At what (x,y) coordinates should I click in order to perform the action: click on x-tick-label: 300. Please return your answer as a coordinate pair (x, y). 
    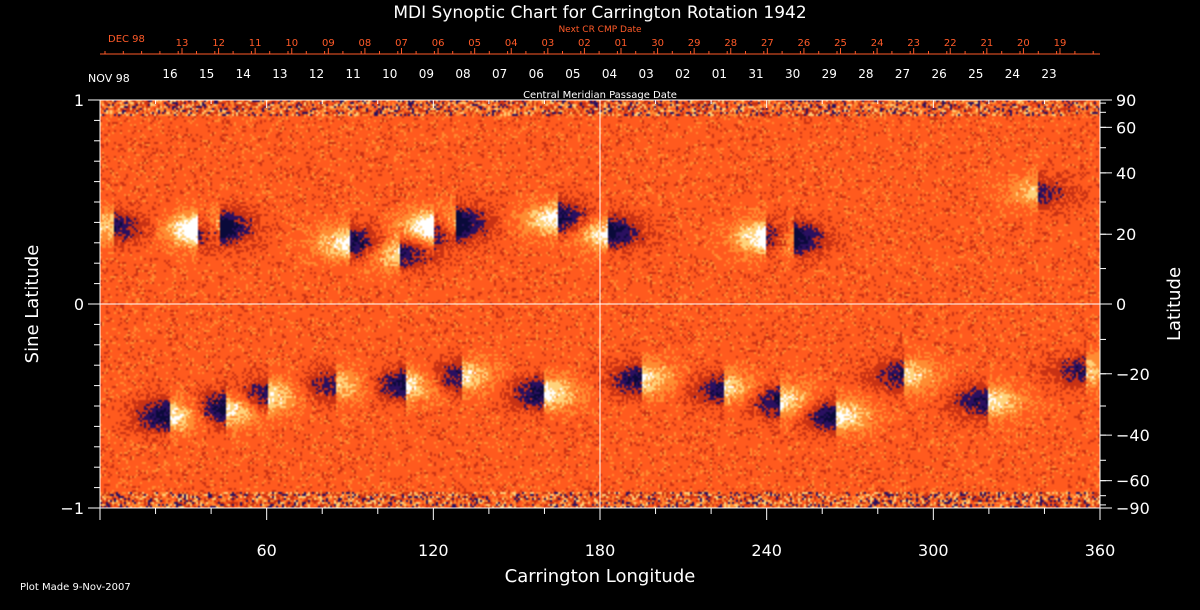
    Looking at the image, I should click on (933, 550).